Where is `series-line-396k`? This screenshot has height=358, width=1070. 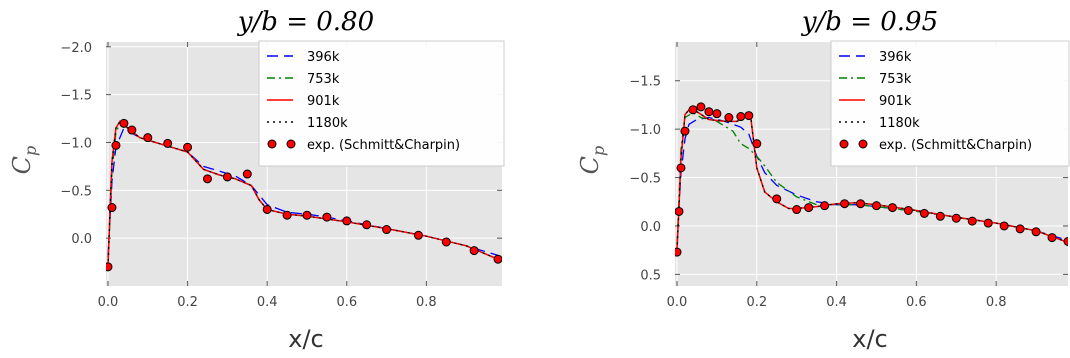 series-line-396k is located at coordinates (872, 181).